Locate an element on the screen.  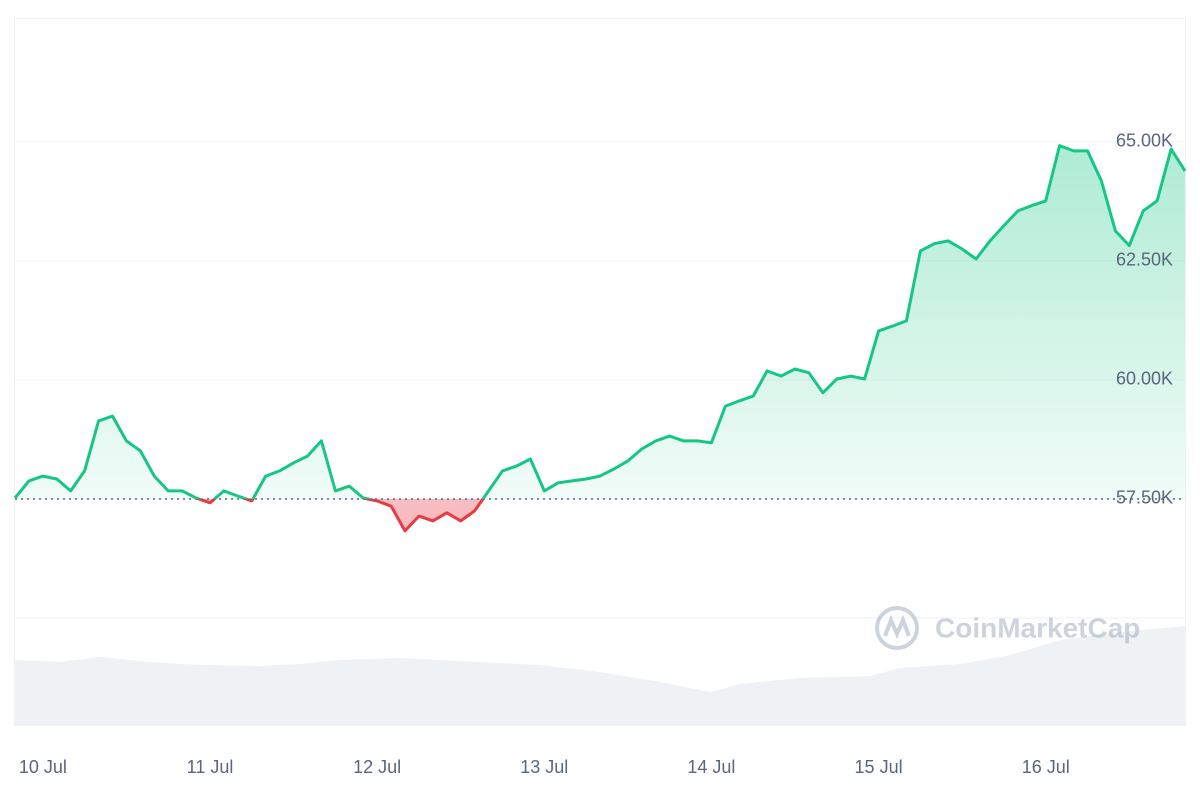
x-tick-label: 10 Jul is located at coordinates (43, 767).